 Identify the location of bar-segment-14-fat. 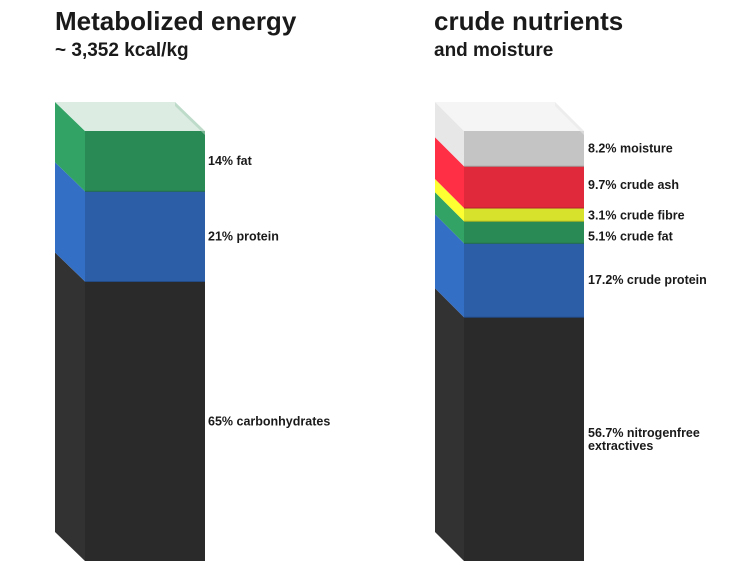
(145, 161).